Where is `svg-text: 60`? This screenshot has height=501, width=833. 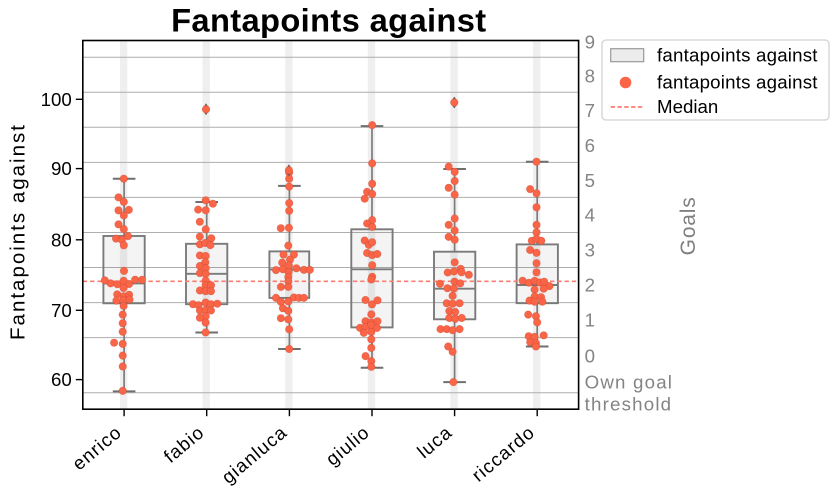
svg-text: 60 is located at coordinates (61, 379).